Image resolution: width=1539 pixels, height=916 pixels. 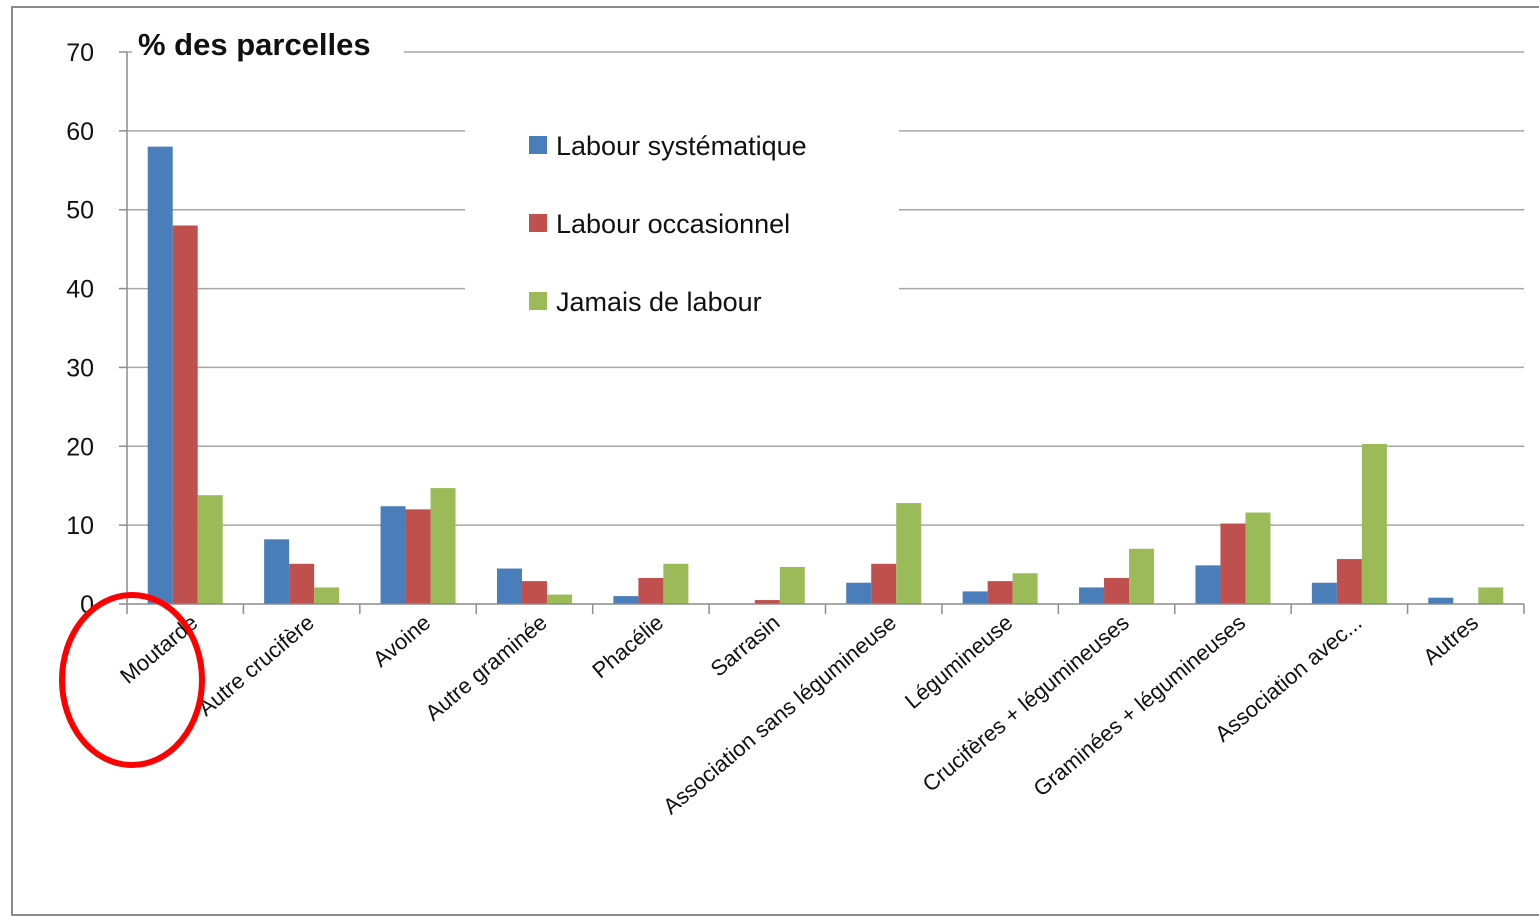 What do you see at coordinates (1139, 706) in the screenshot?
I see `x-category-label: Graminées + légumineuses` at bounding box center [1139, 706].